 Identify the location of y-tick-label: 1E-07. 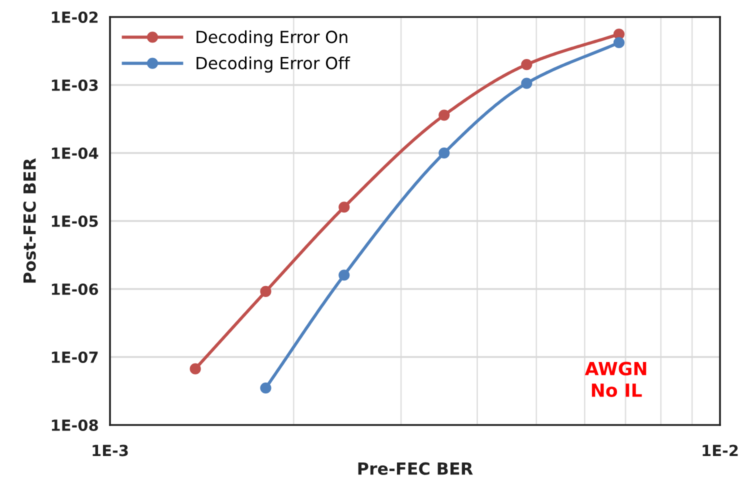
(75, 357).